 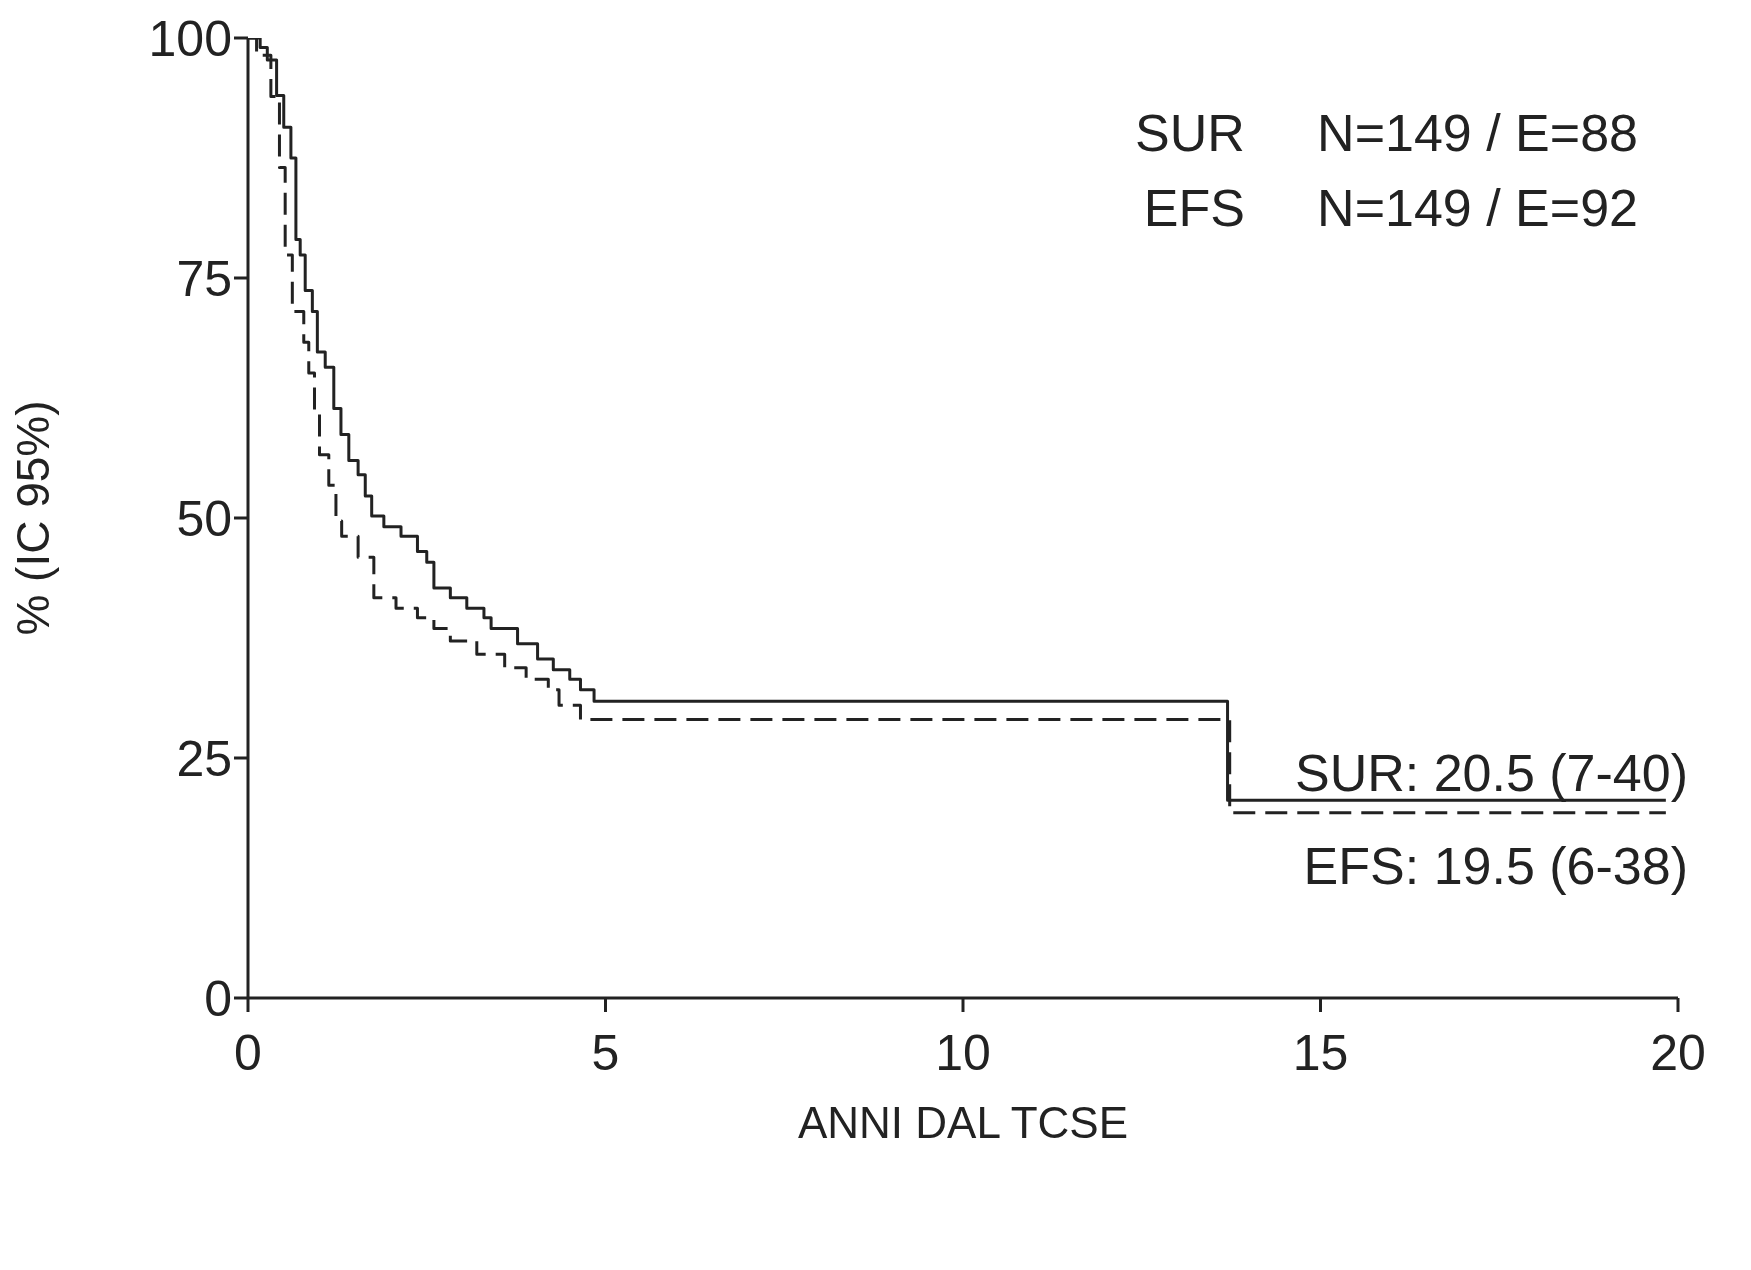 I want to click on y-tick-label: 0, so click(x=218, y=998).